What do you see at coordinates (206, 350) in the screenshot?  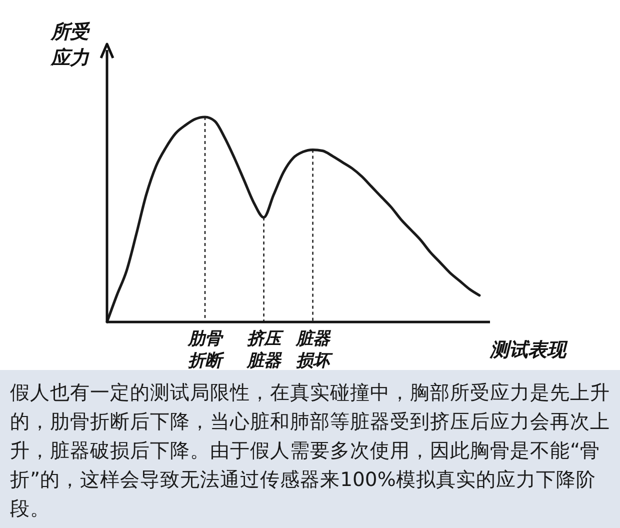 I see `x-tick-label: 肋骨折断` at bounding box center [206, 350].